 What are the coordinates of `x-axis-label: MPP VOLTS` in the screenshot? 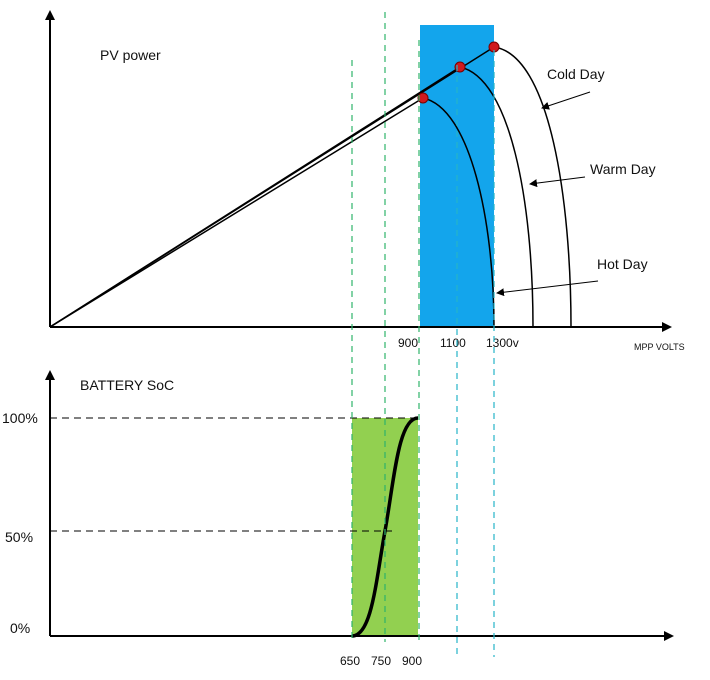 It's located at (659, 347).